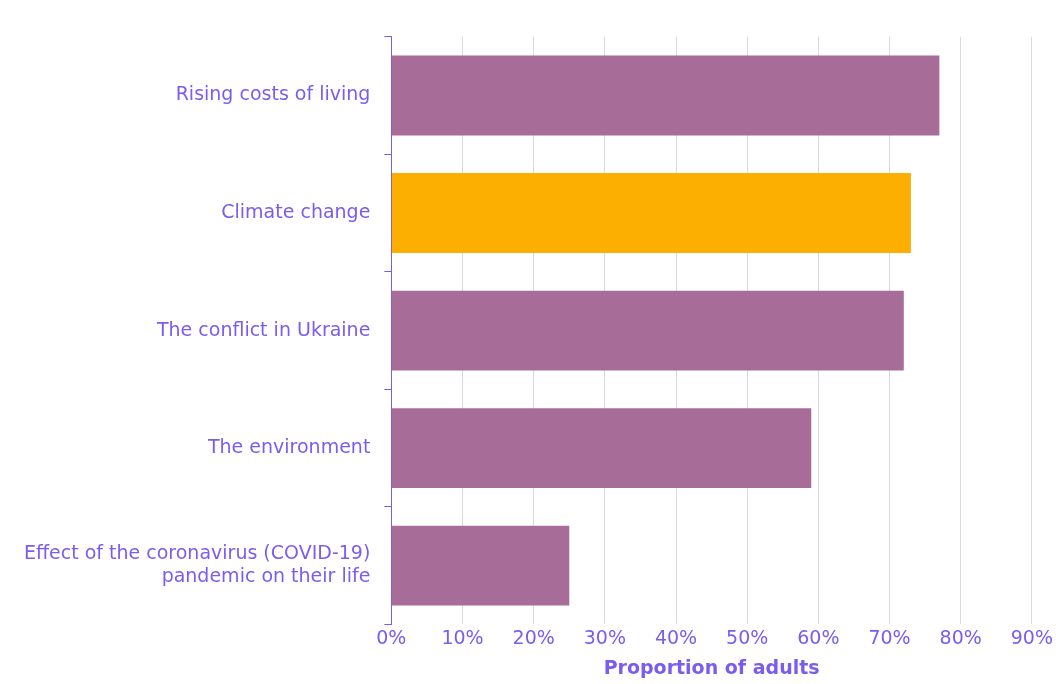  I want to click on x-tick-label: 20%, so click(533, 636).